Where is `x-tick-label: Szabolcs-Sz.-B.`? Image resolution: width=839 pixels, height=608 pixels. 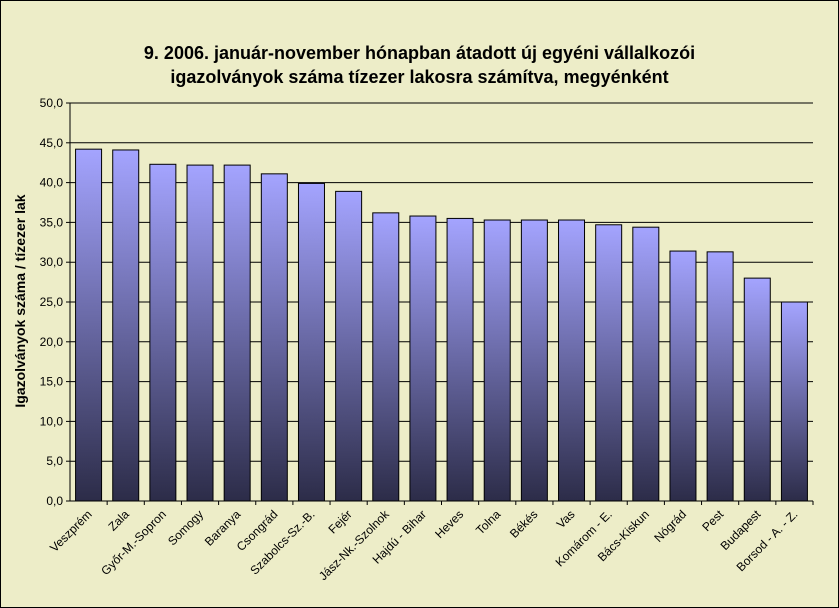
x-tick-label: Szabolcs-Sz.-B. is located at coordinates (282, 542).